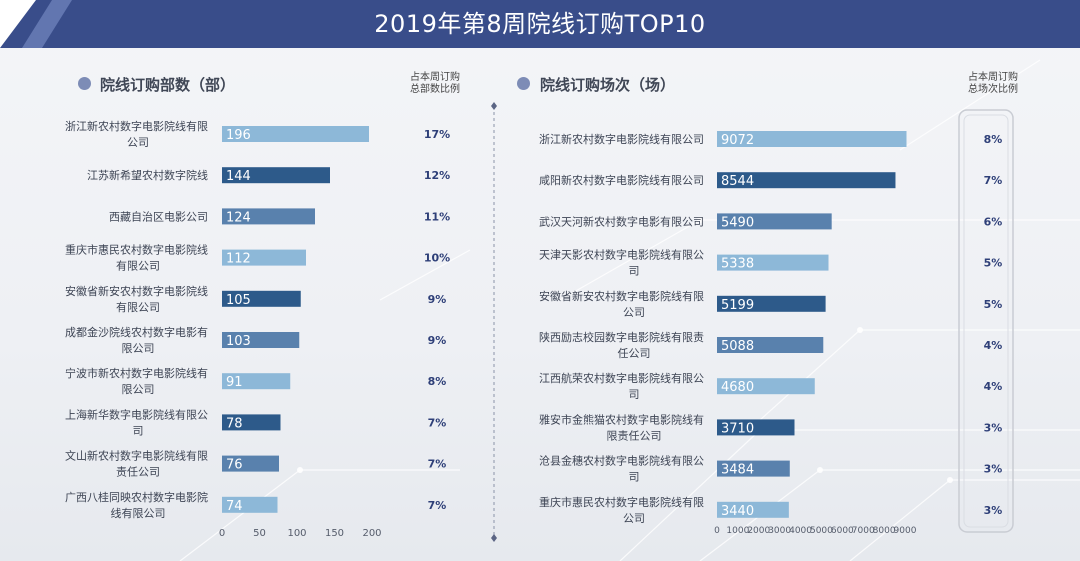  Describe the element at coordinates (138, 266) in the screenshot. I see `left-category-label-4-line2: 有限公司` at that location.